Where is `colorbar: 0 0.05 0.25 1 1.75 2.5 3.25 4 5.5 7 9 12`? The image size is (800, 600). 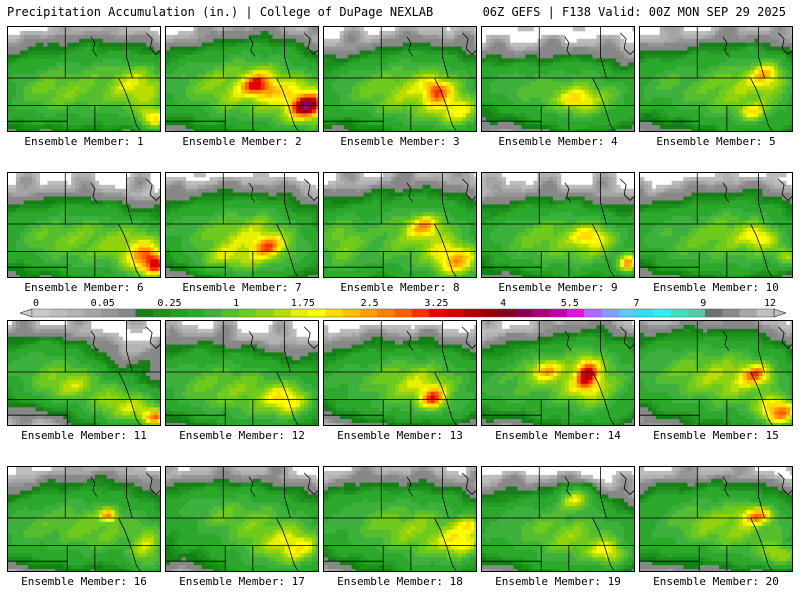 colorbar: 0 0.05 0.25 1 1.75 2.5 3.25 4 5.5 7 9 12 is located at coordinates (403, 308).